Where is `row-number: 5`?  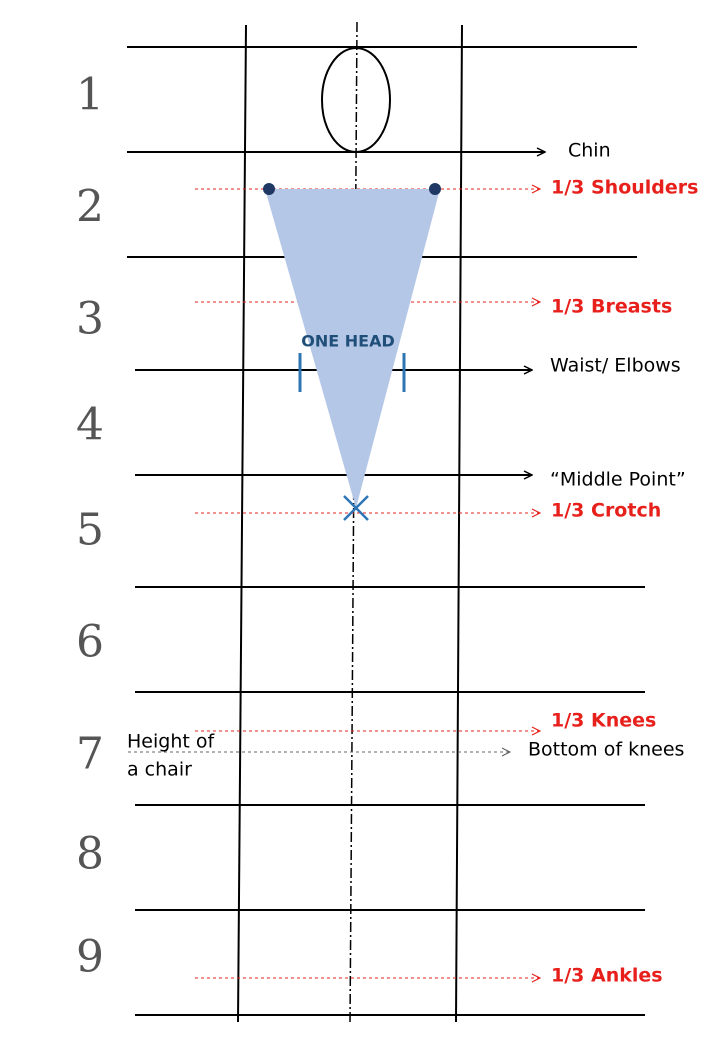 row-number: 5 is located at coordinates (90, 530).